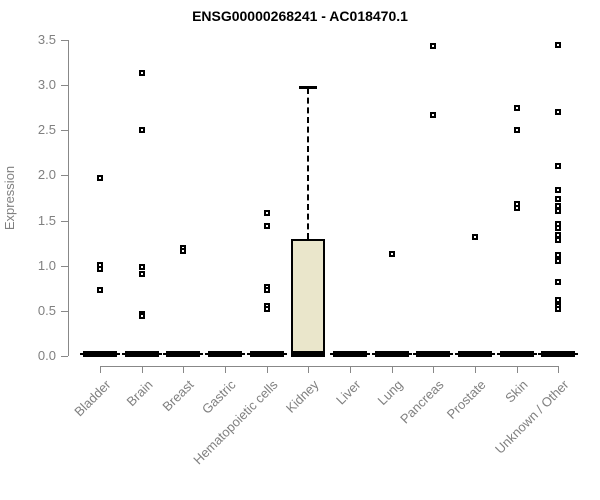 The image size is (600, 500). Describe the element at coordinates (308, 354) in the screenshot. I see `median-line` at that location.